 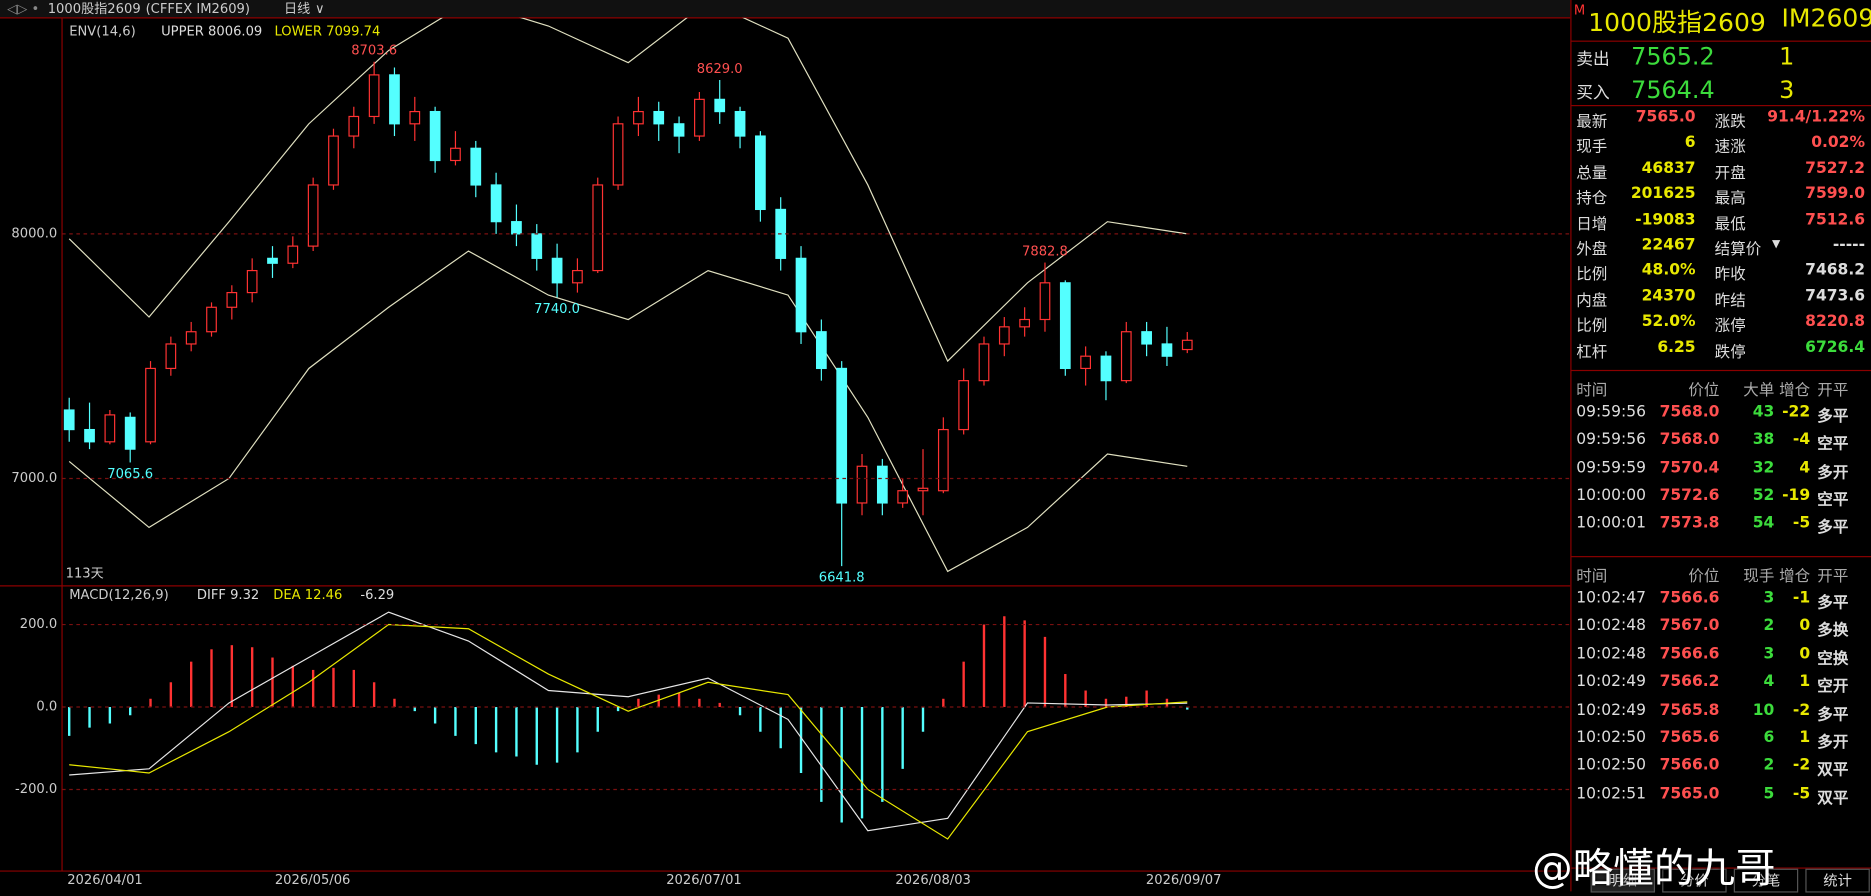 What do you see at coordinates (1579, 10) in the screenshot?
I see `mark: M` at bounding box center [1579, 10].